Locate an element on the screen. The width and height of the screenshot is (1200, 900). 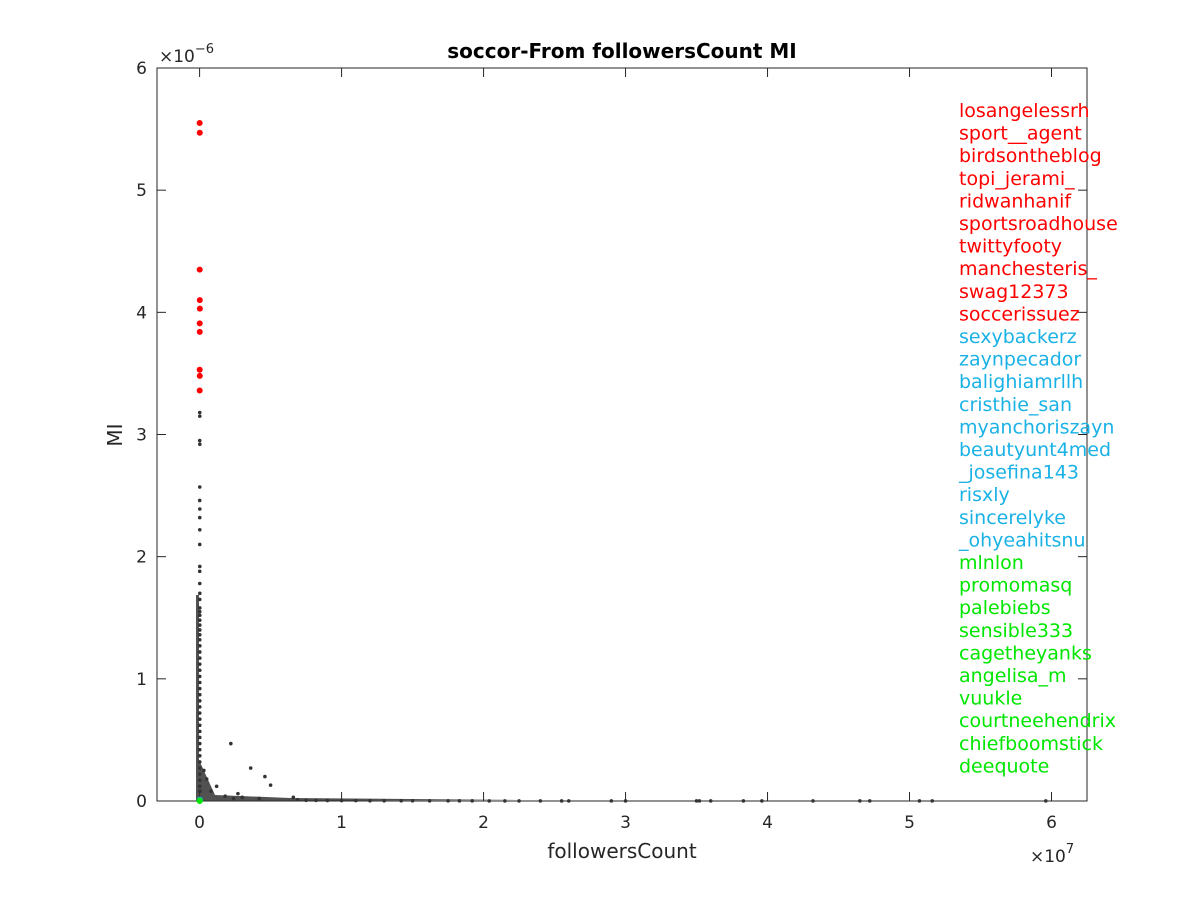
annotation-label-bottom: promomasq is located at coordinates (1015, 586).